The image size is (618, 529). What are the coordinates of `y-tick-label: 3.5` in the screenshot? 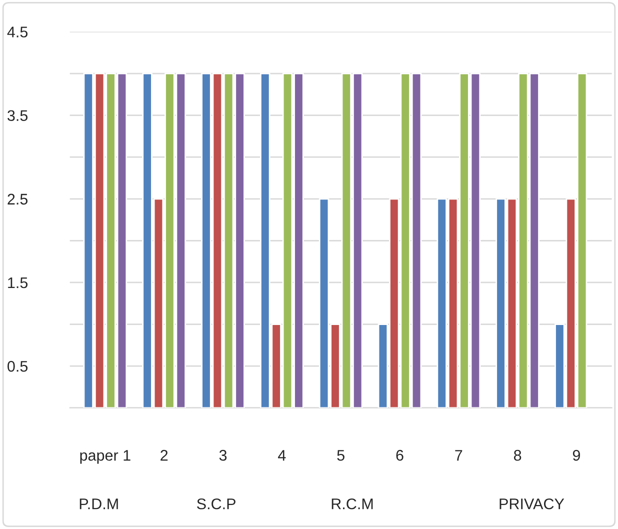 It's located at (18, 116).